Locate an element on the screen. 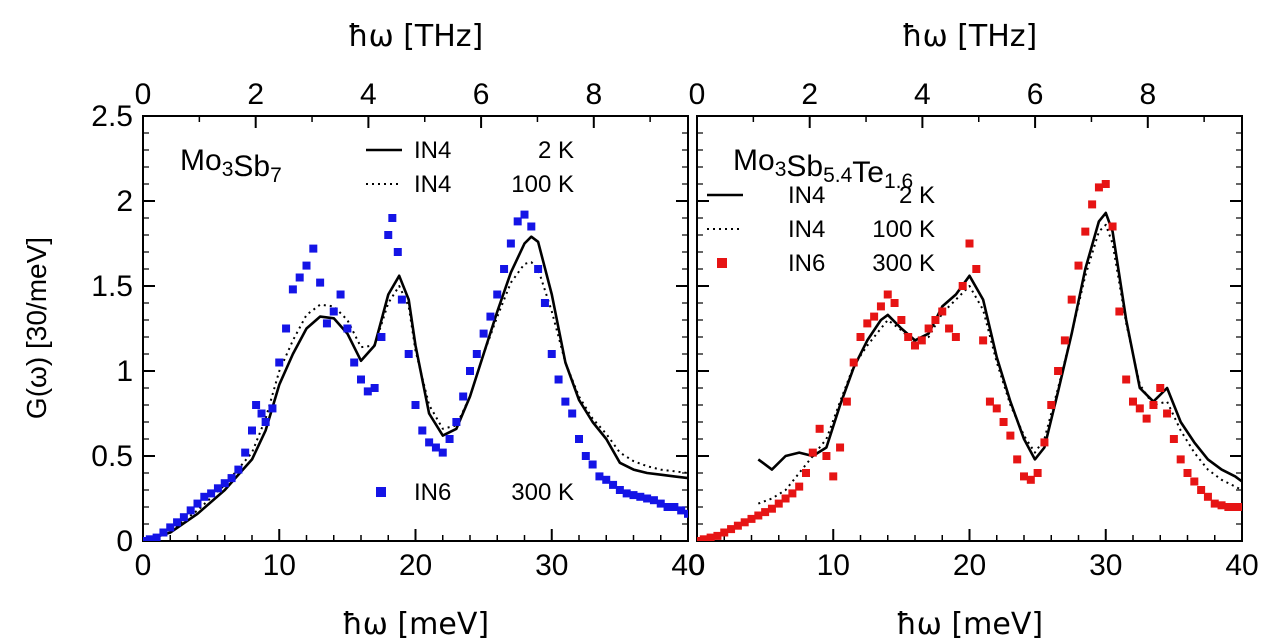  x-axis-label: ħω [meV] is located at coordinates (969, 624).